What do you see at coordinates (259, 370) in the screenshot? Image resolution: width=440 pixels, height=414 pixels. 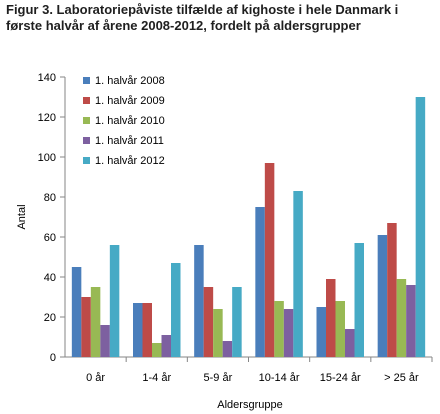 I see `x-ticks: 0 år 1-4 år 5-9 år 10-14 år 15-24 år > 25 år` at bounding box center [259, 370].